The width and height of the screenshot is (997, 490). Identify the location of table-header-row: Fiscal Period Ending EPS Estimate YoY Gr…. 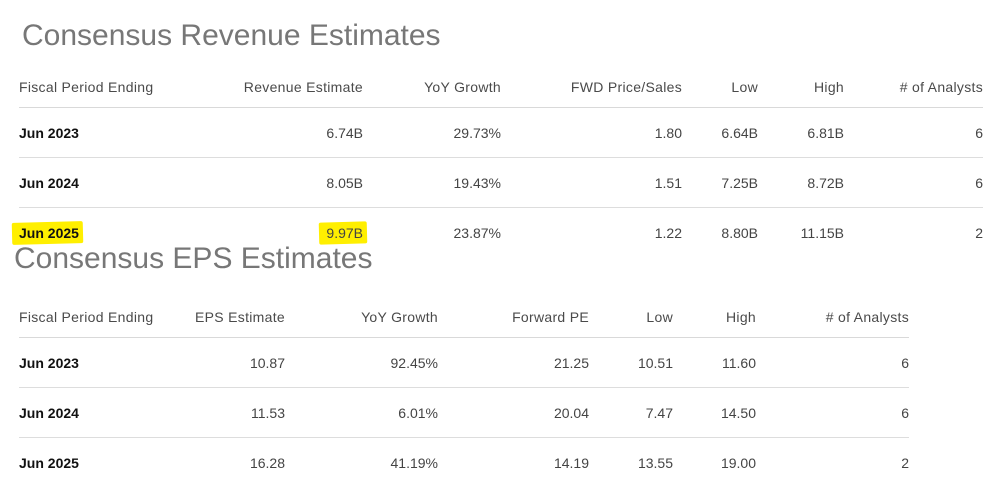
(464, 317).